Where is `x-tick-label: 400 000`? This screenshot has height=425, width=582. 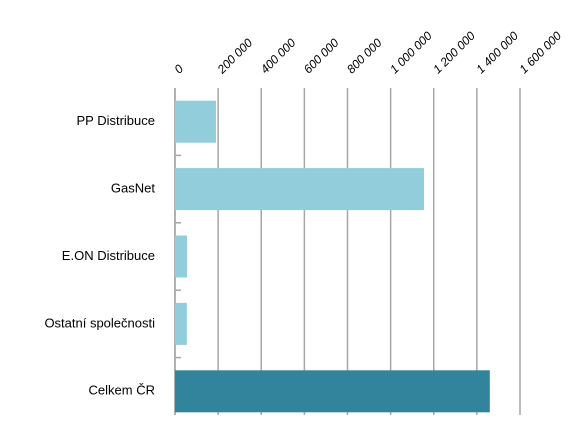
x-tick-label: 400 000 is located at coordinates (278, 56).